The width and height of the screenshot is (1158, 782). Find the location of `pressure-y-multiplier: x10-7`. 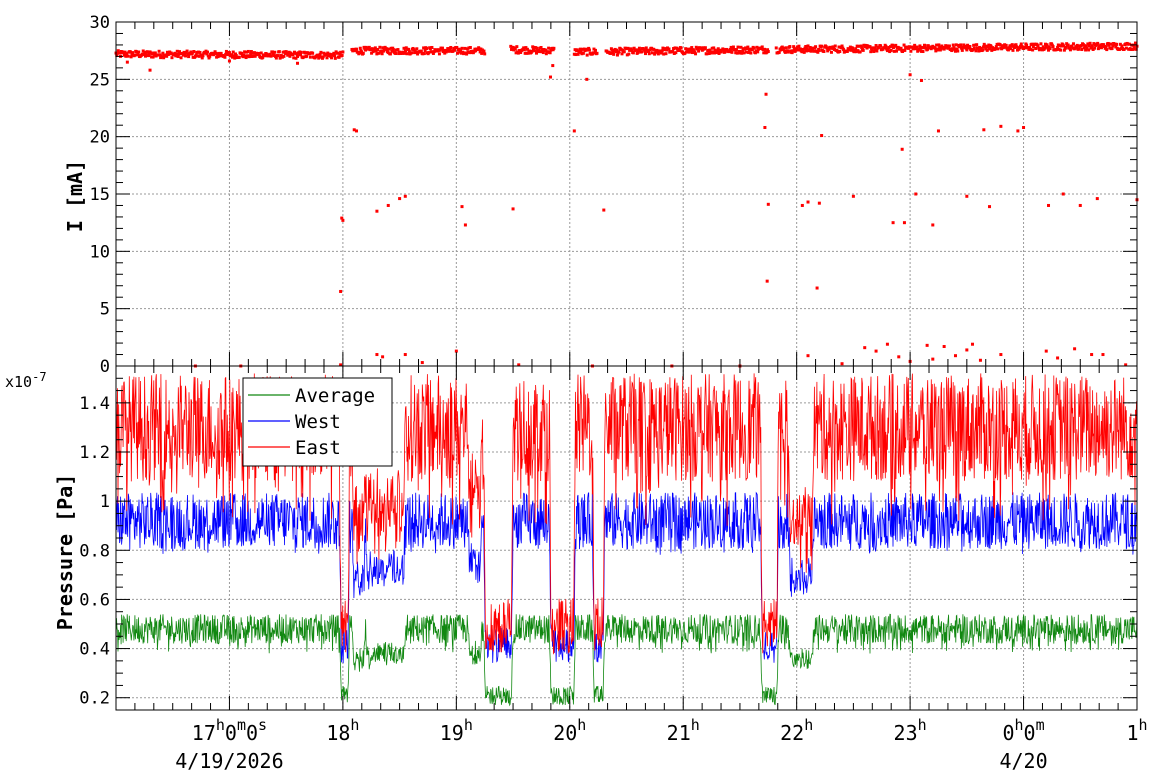

pressure-y-multiplier: x10-7 is located at coordinates (26, 380).